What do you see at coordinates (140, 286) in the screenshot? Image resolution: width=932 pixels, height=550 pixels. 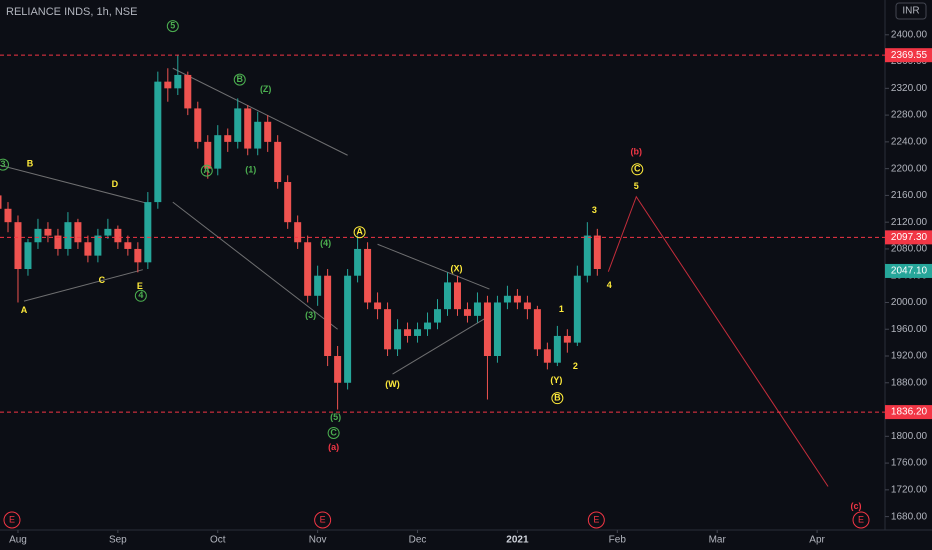 I see `annotation: E` at bounding box center [140, 286].